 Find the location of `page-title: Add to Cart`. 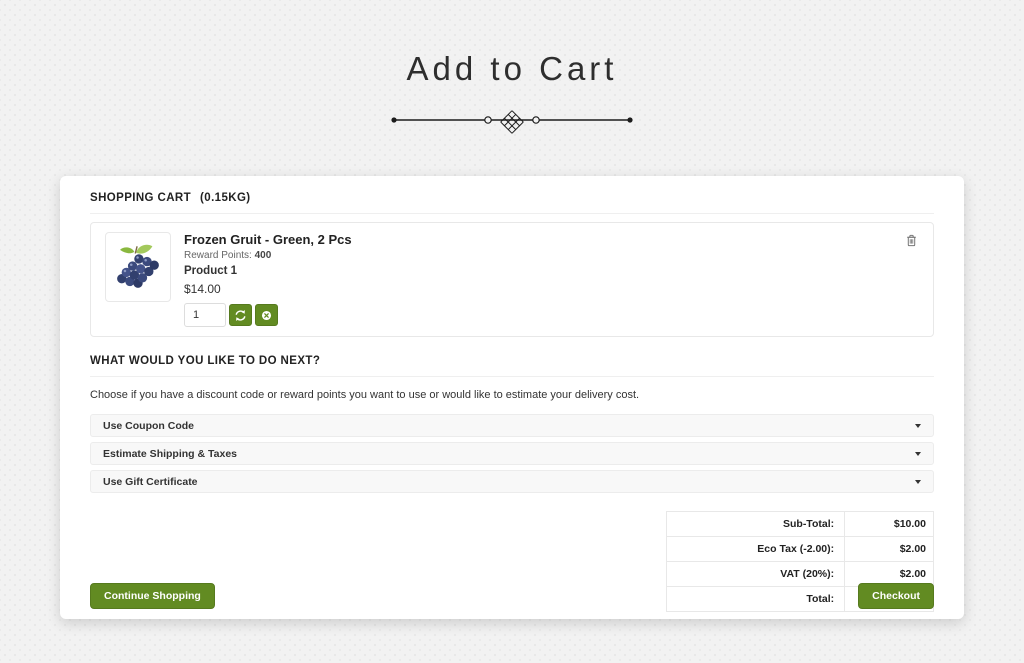

page-title: Add to Cart is located at coordinates (512, 68).